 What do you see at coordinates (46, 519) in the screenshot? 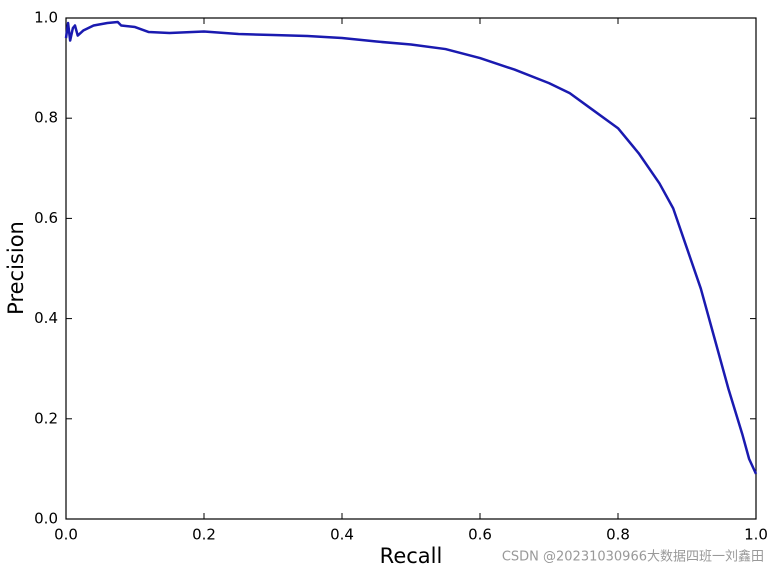
I see `y-tick-label: 0.0` at bounding box center [46, 519].